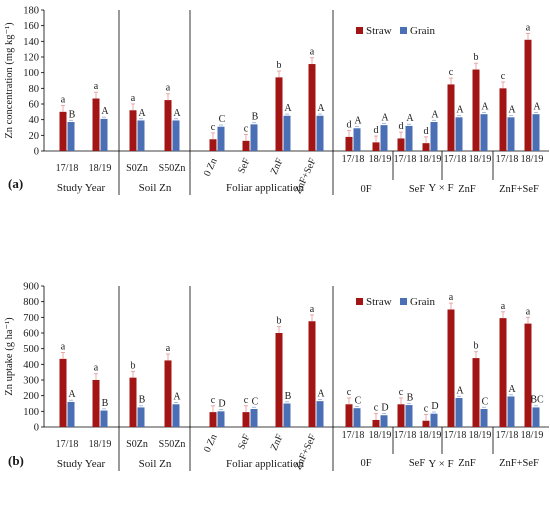 The height and width of the screenshot is (518, 550). Describe the element at coordinates (379, 31) in the screenshot. I see `legend-label-straw: Straw` at that location.